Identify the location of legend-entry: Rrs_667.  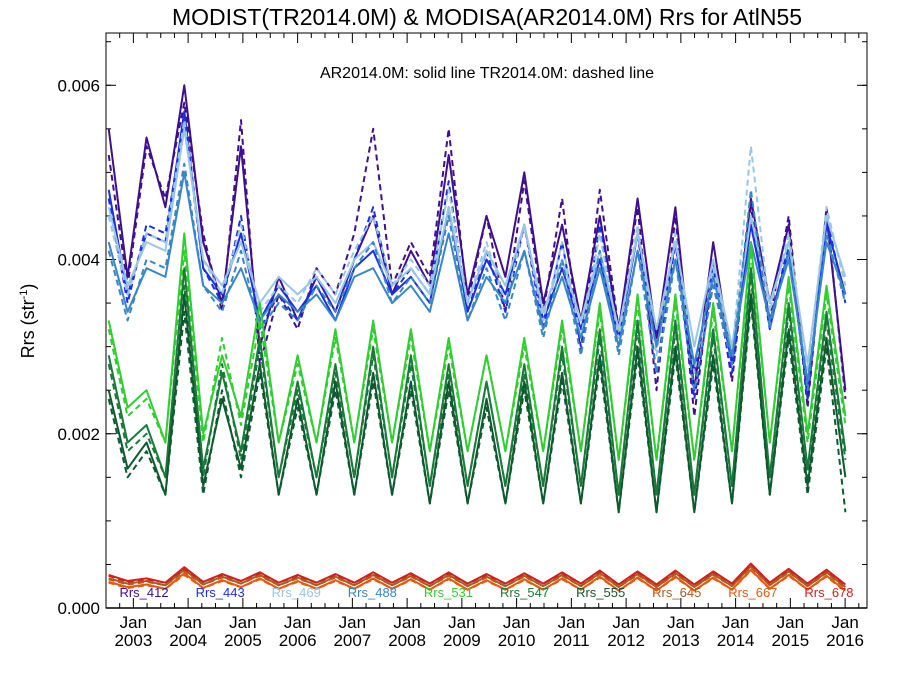
(752, 592).